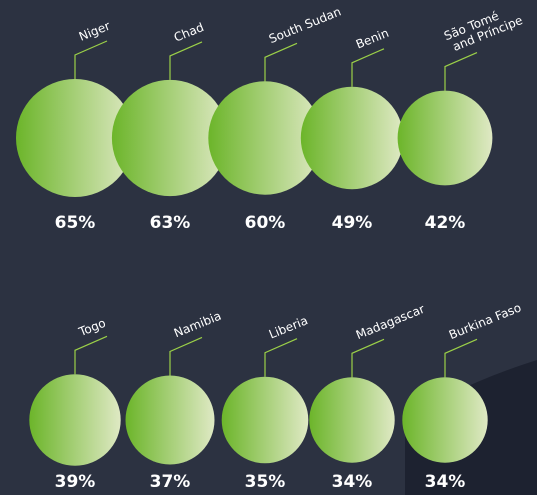 Image resolution: width=537 pixels, height=495 pixels. What do you see at coordinates (352, 138) in the screenshot?
I see `bubble-benin` at bounding box center [352, 138].